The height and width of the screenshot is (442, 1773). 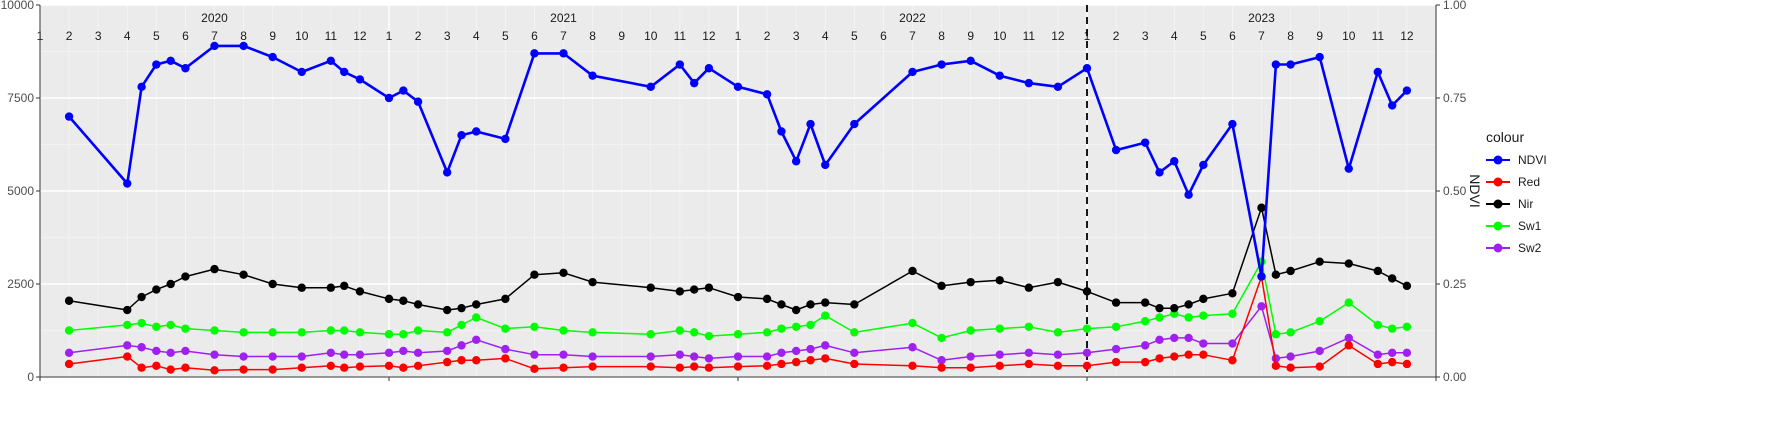 I want to click on month-label: 5, so click(x=1203, y=36).